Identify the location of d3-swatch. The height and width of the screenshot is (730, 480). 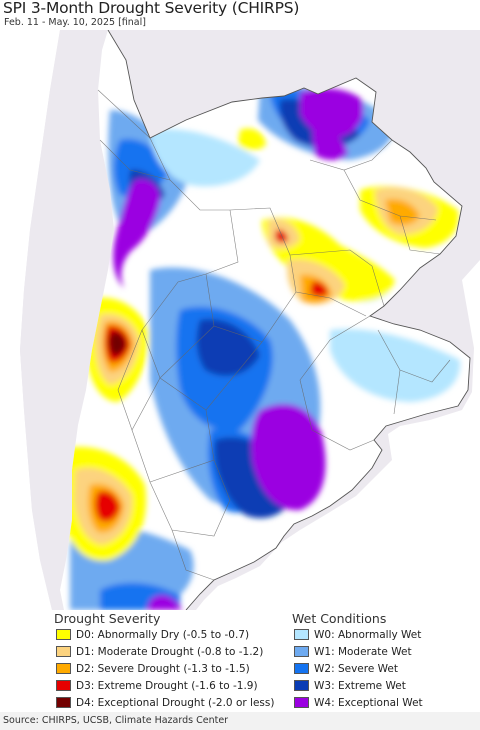
(63, 685).